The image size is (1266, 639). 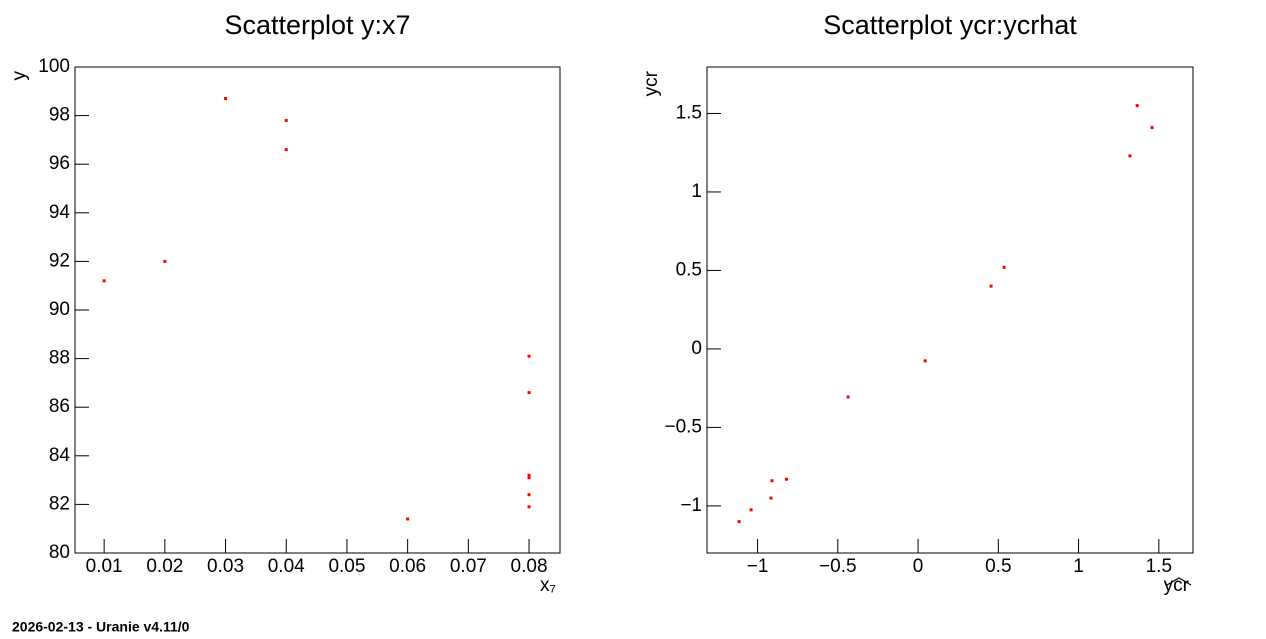 What do you see at coordinates (696, 348) in the screenshot?
I see `y-tick-label: 0` at bounding box center [696, 348].